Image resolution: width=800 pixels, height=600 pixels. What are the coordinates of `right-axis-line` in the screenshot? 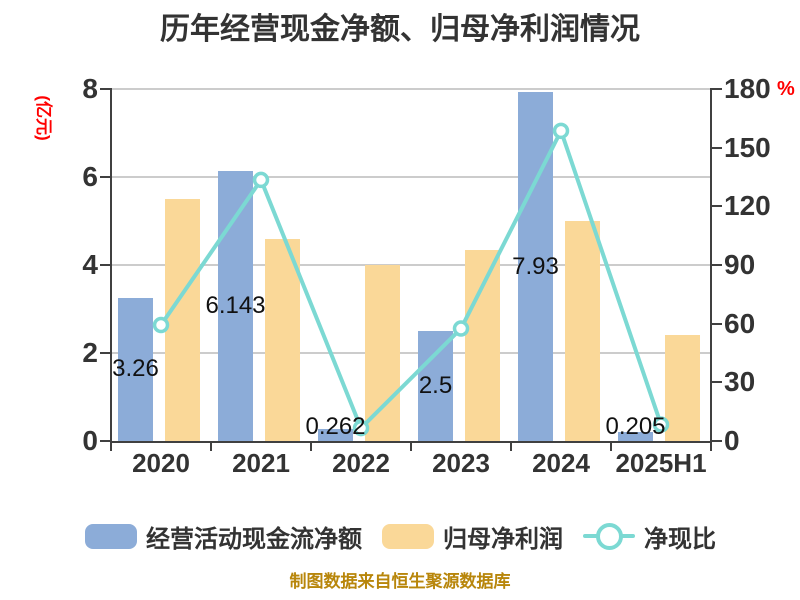 It's located at (711, 265).